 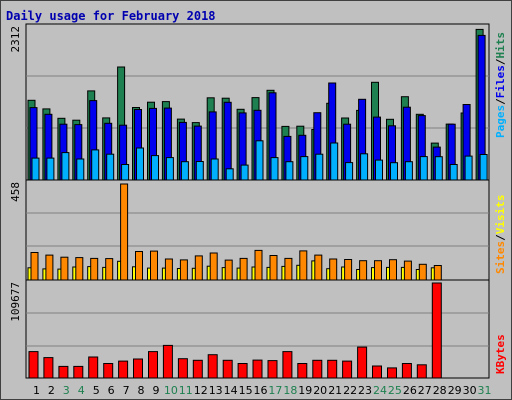 What do you see at coordinates (350, 390) in the screenshot?
I see `x-tick-label: 22` at bounding box center [350, 390].